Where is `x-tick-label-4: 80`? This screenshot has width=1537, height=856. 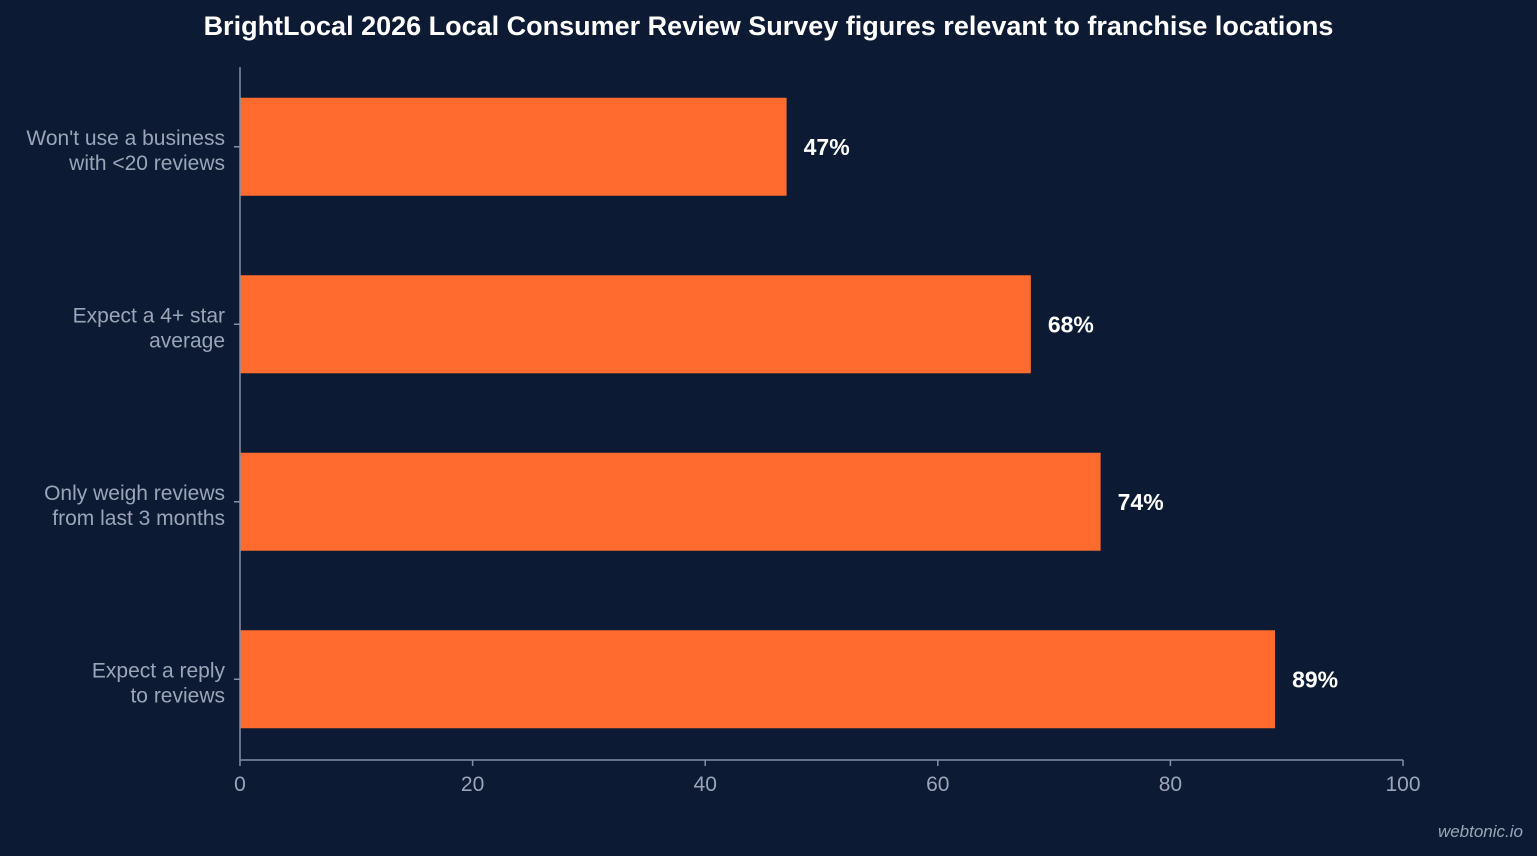 x-tick-label-4: 80 is located at coordinates (1170, 784).